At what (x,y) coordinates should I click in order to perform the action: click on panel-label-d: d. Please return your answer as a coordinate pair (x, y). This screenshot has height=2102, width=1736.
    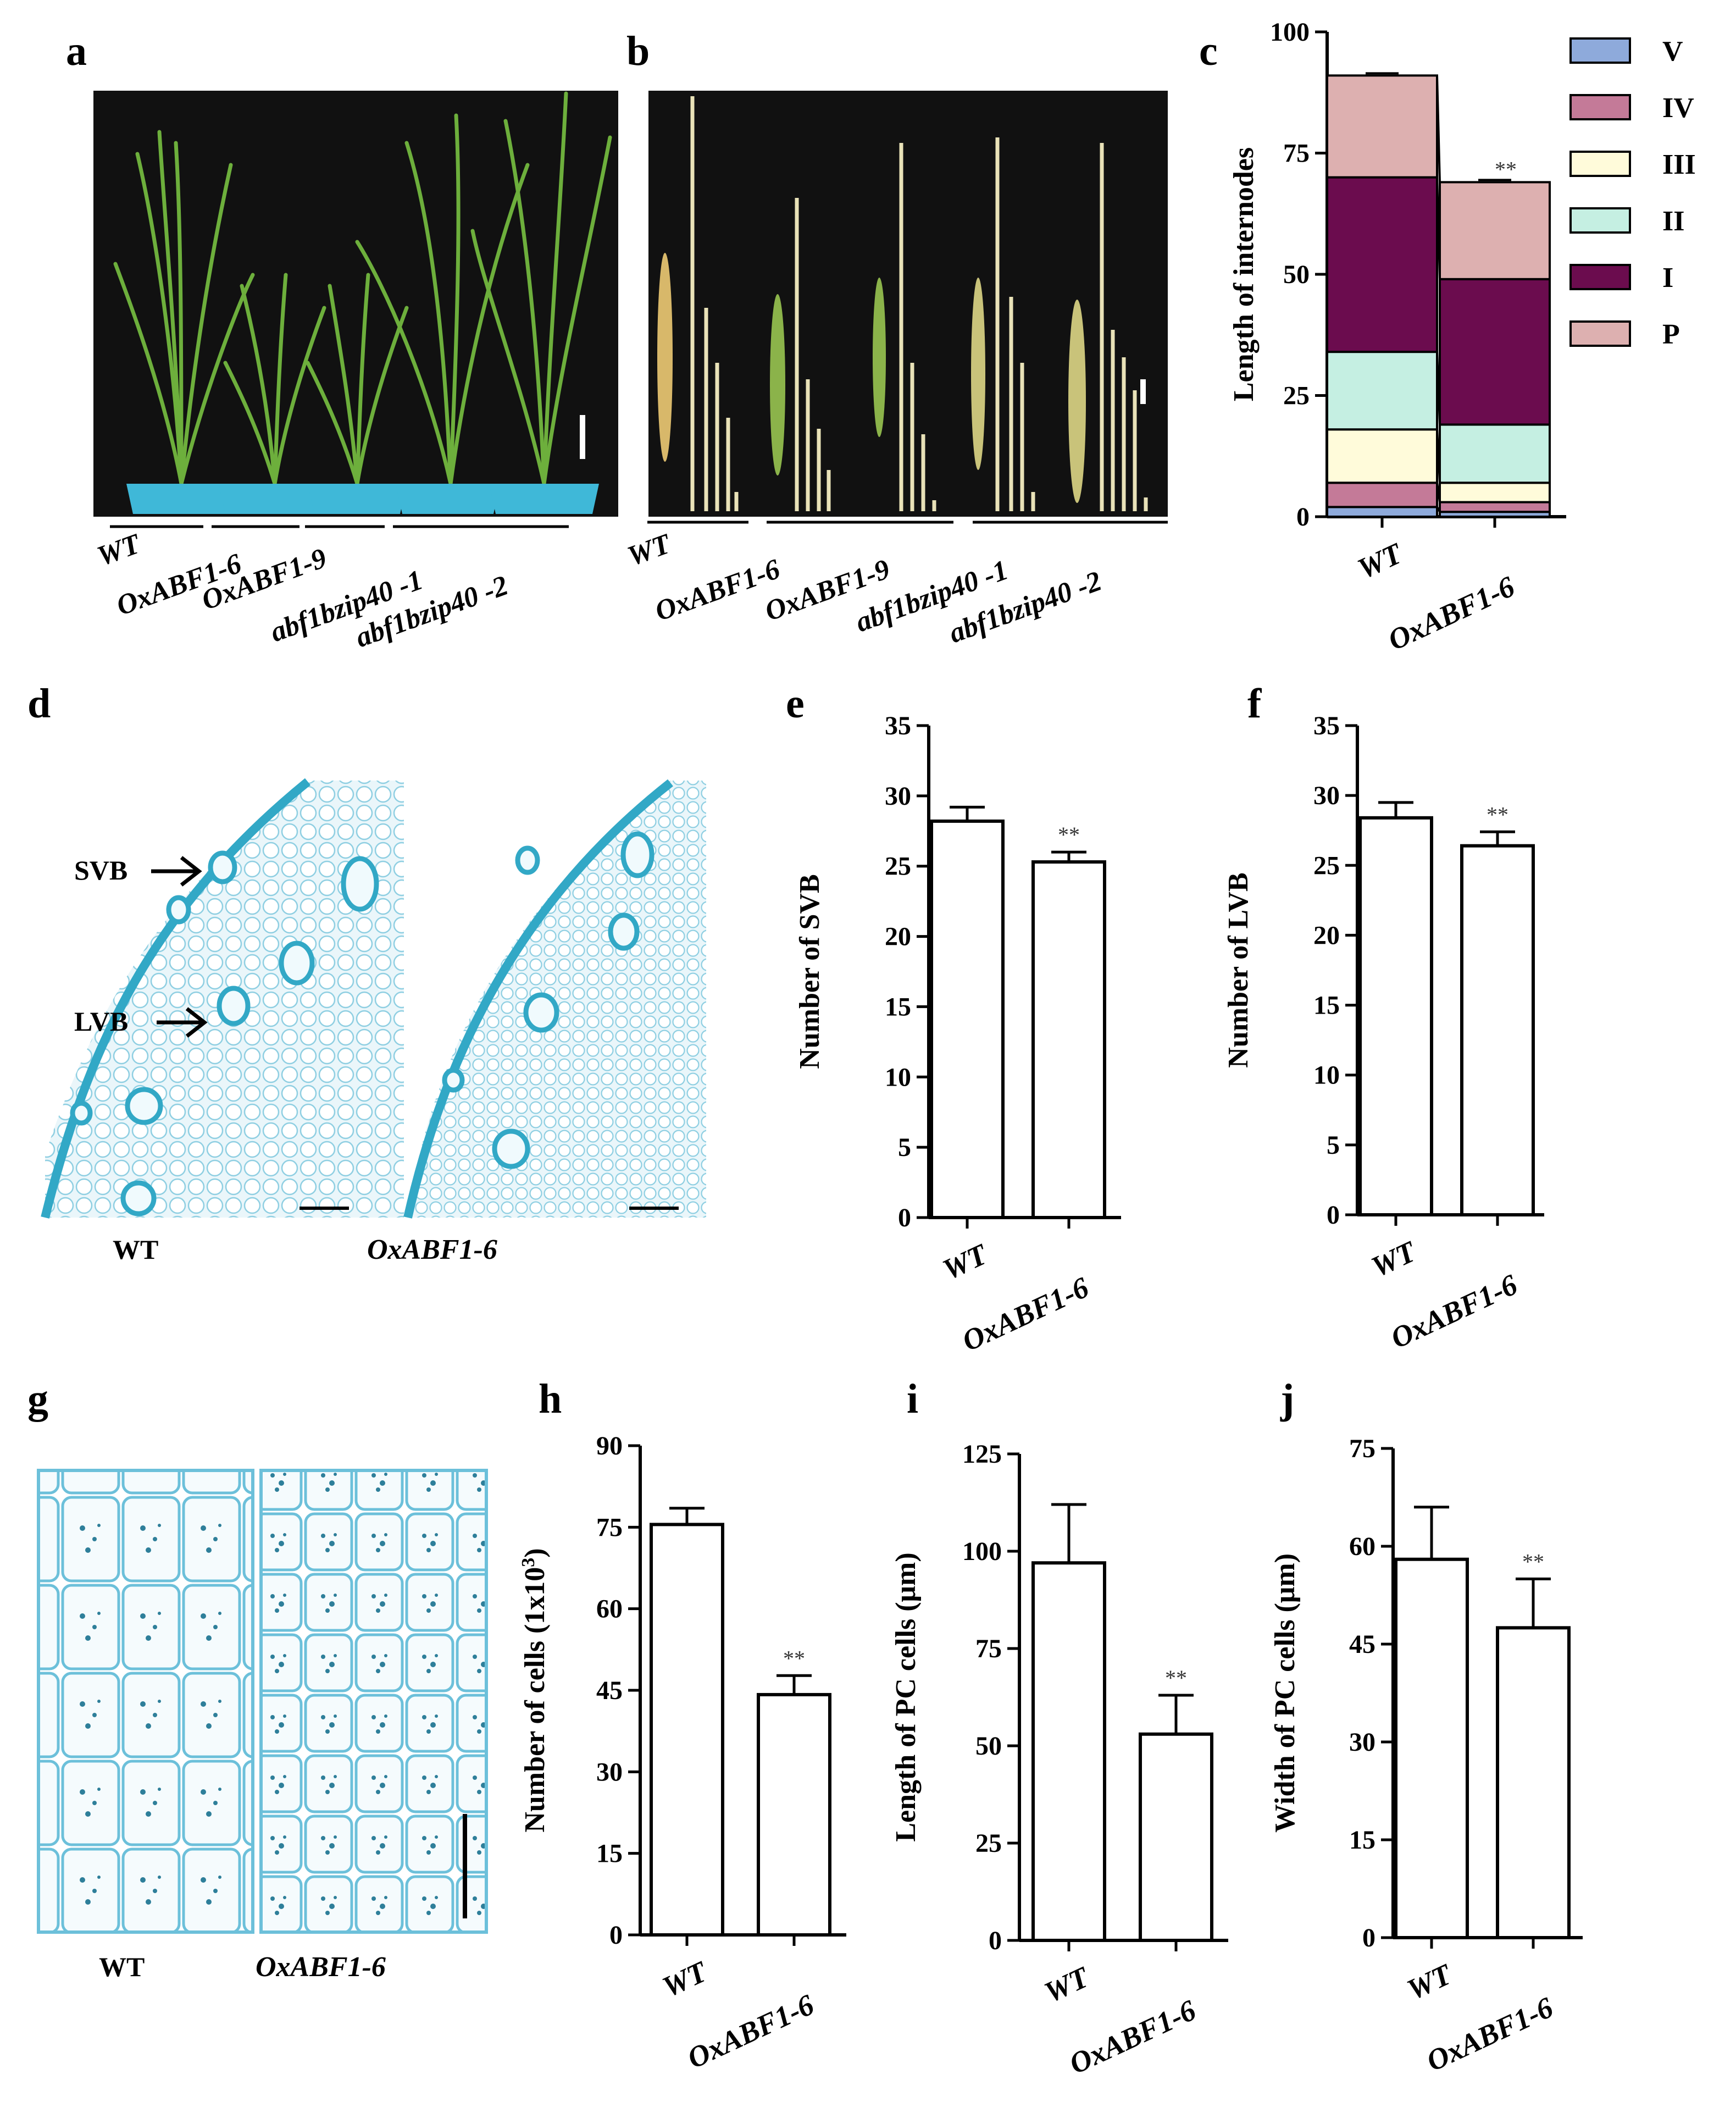
    Looking at the image, I should click on (39, 704).